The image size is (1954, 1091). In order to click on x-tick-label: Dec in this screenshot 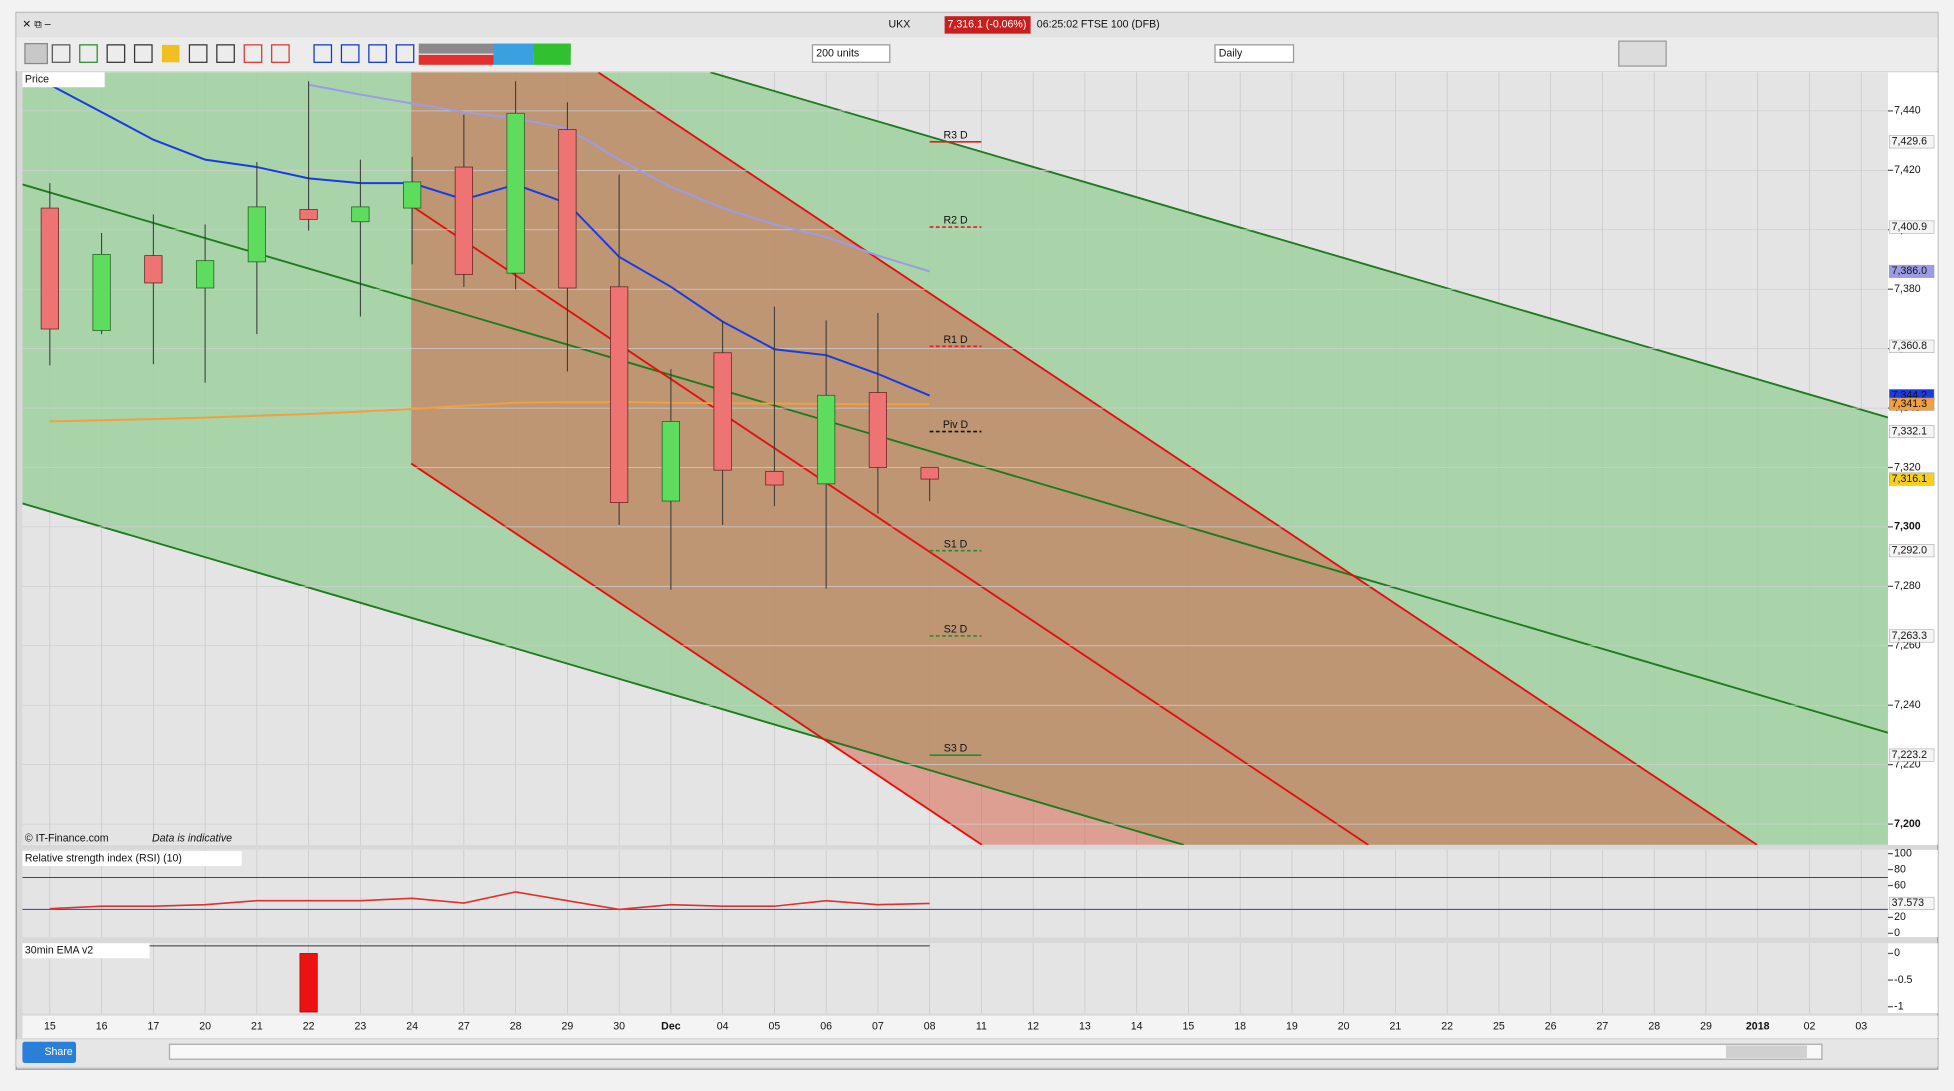, I will do `click(671, 1027)`.